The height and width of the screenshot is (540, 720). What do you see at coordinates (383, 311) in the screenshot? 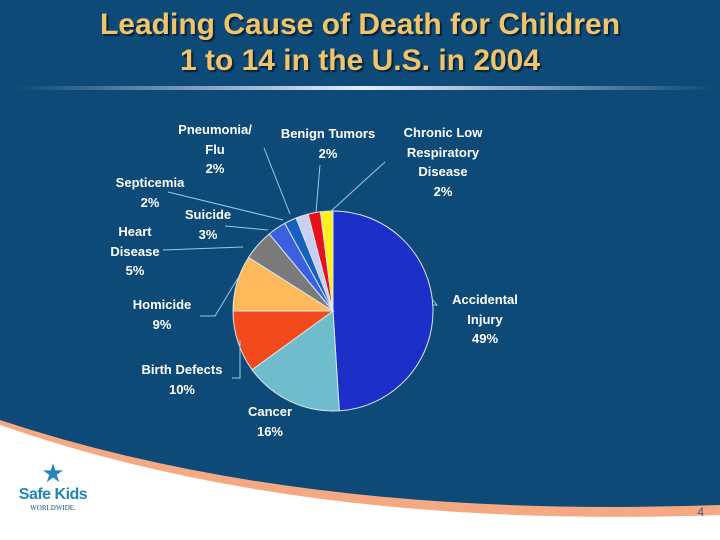
I see `pie-slice-accidental-injury` at bounding box center [383, 311].